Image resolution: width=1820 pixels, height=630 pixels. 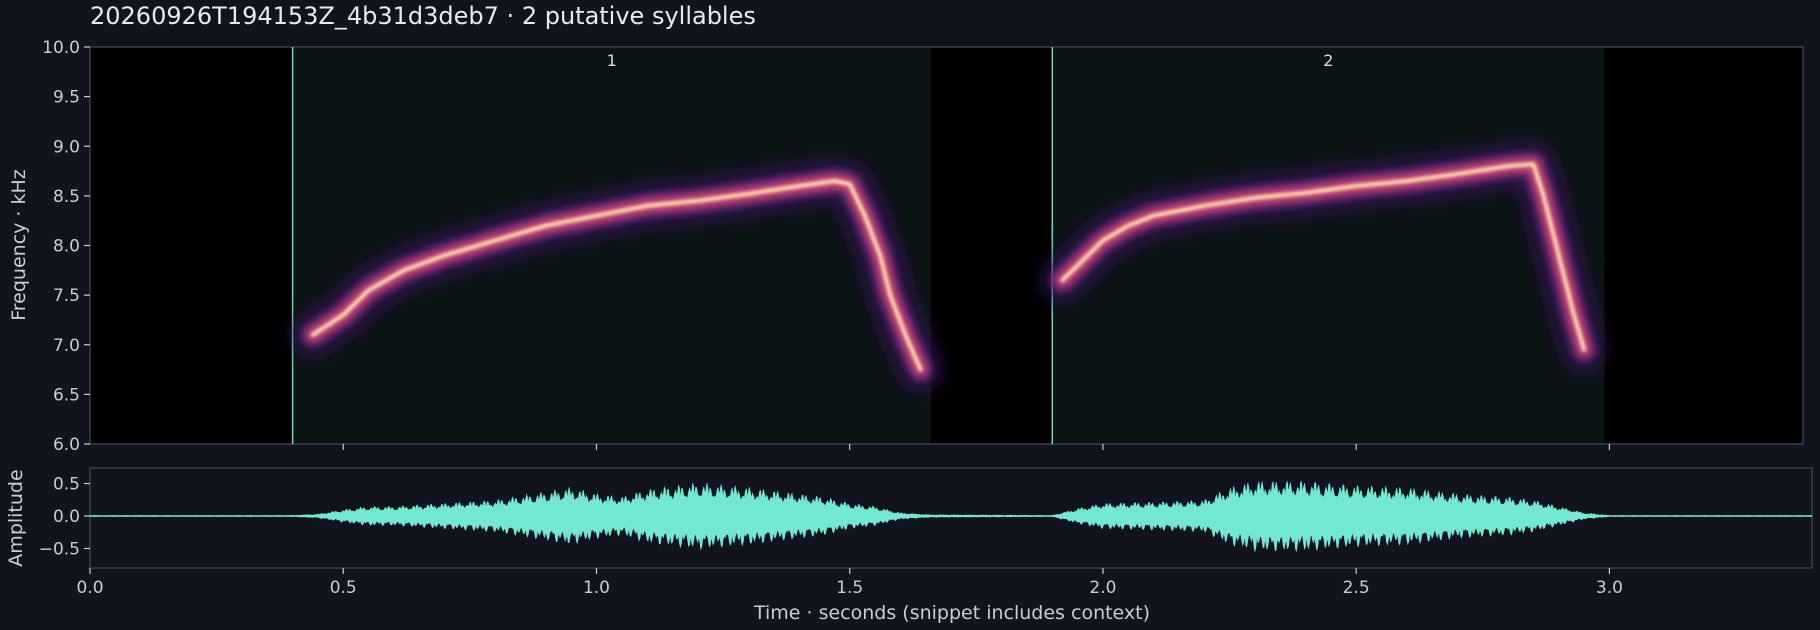 I want to click on x-tick-label: 1.0, so click(x=596, y=588).